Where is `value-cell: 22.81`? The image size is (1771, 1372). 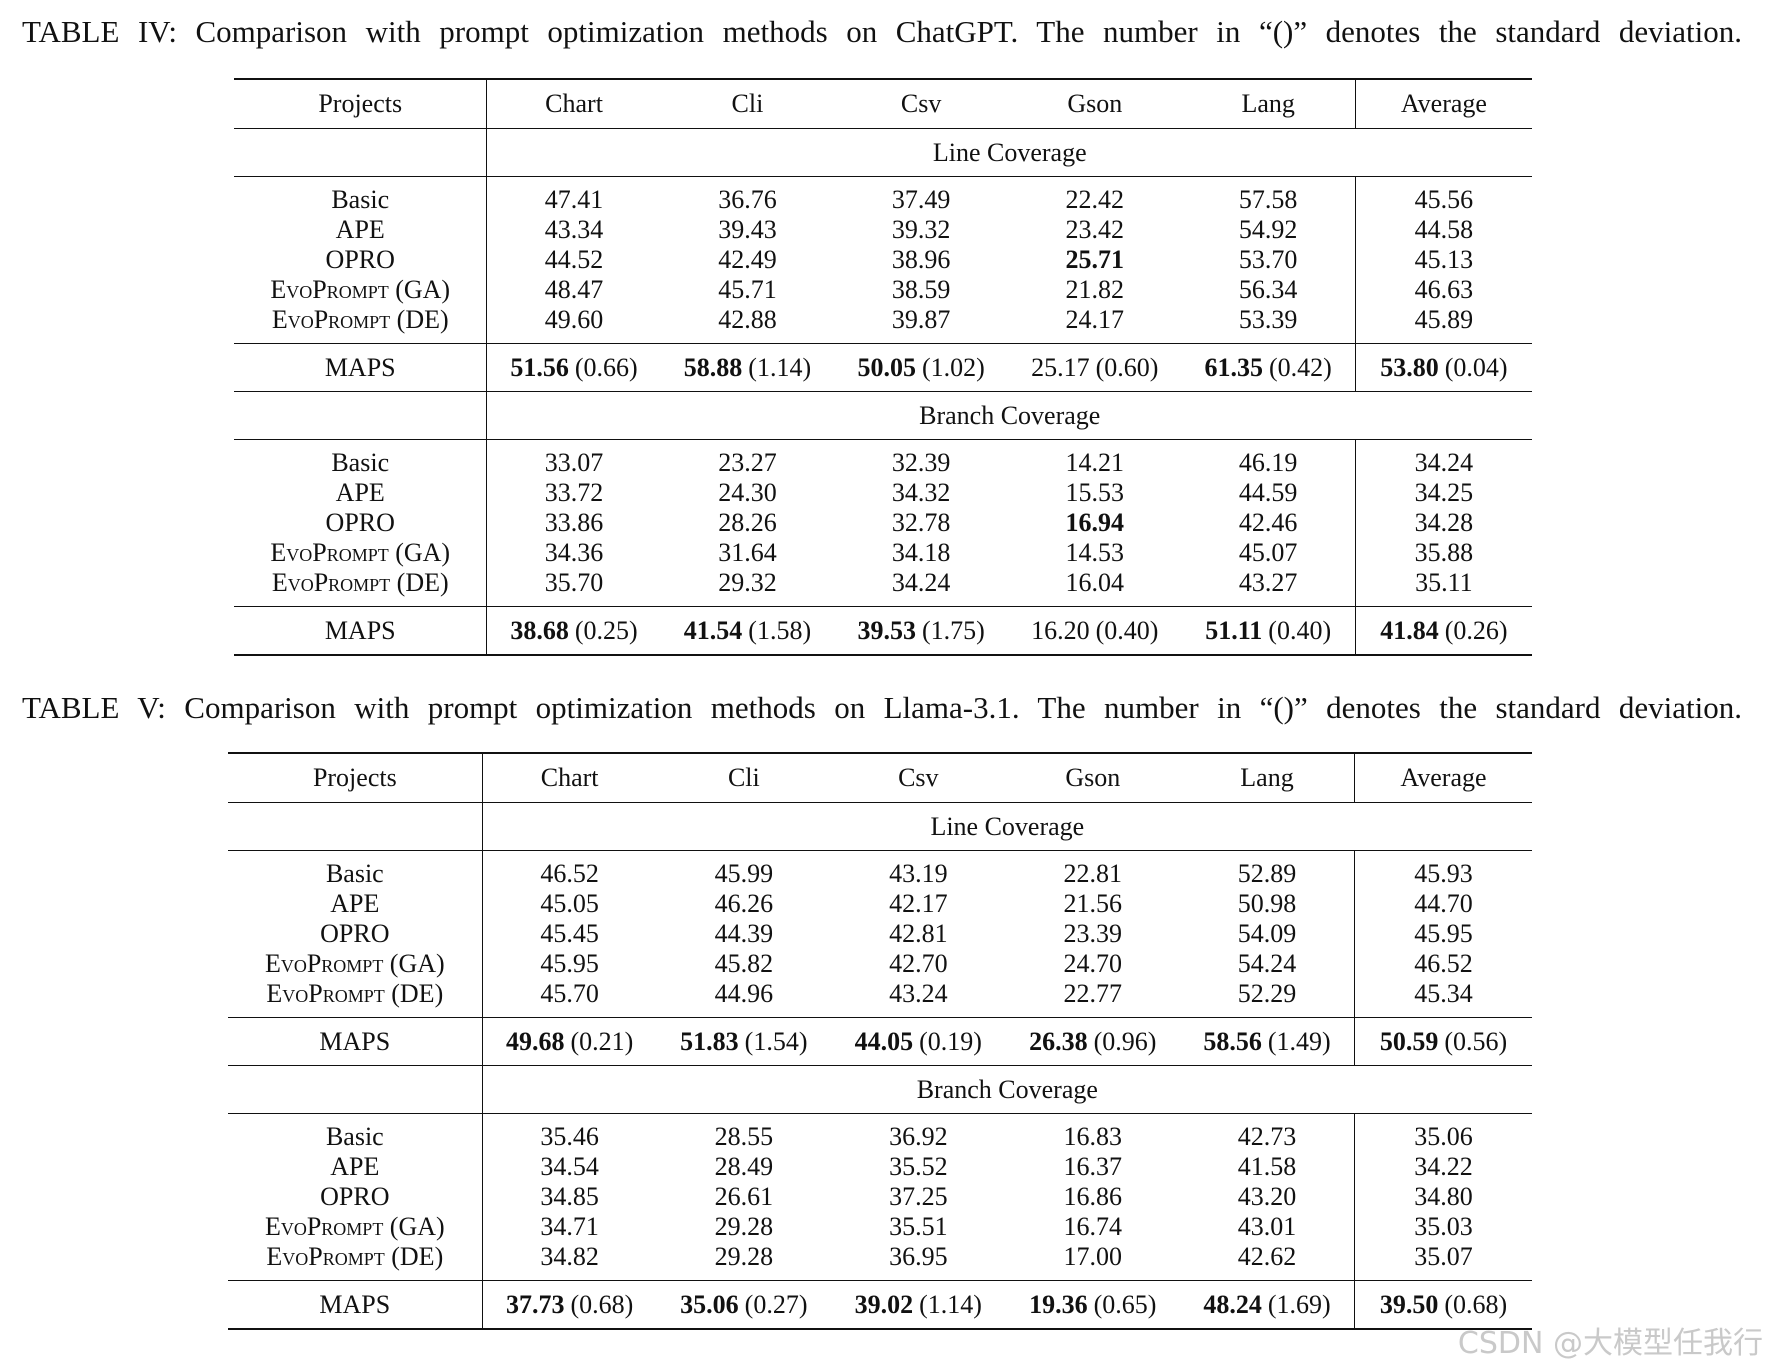 value-cell: 22.81 is located at coordinates (1093, 869).